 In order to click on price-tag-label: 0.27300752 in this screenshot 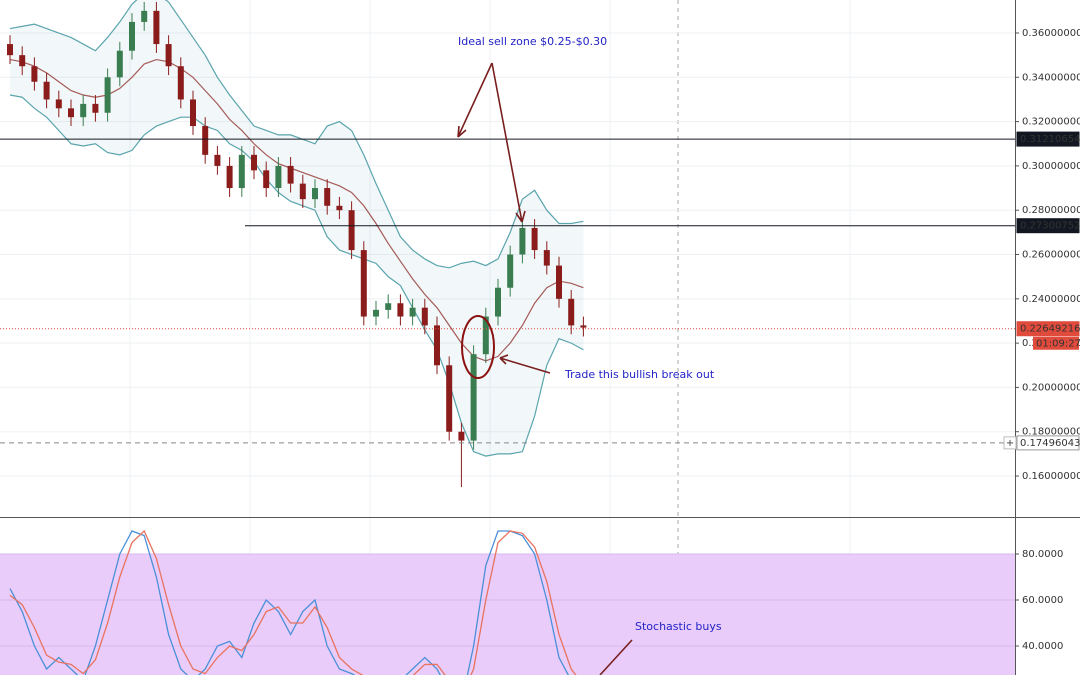, I will do `click(1050, 226)`.